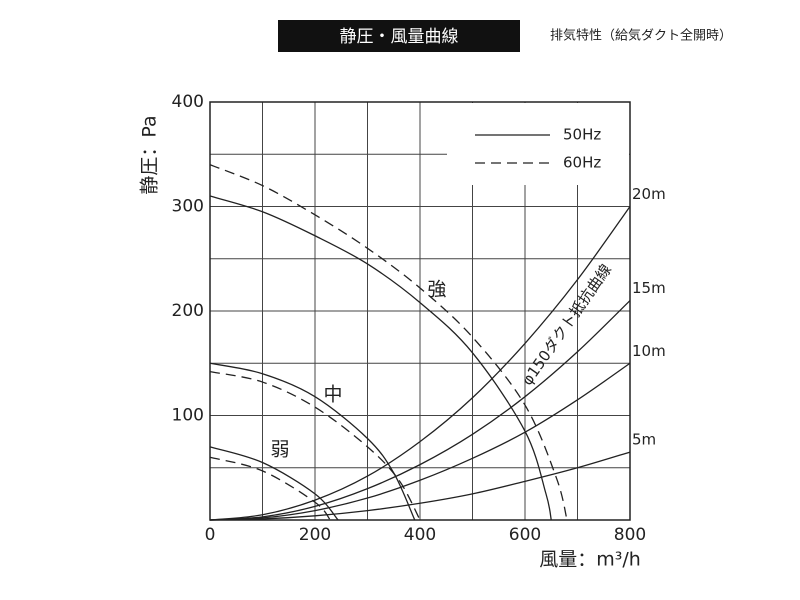 Image resolution: width=800 pixels, height=600 pixels. Describe the element at coordinates (420, 535) in the screenshot. I see `x-tick-label: 400` at that location.